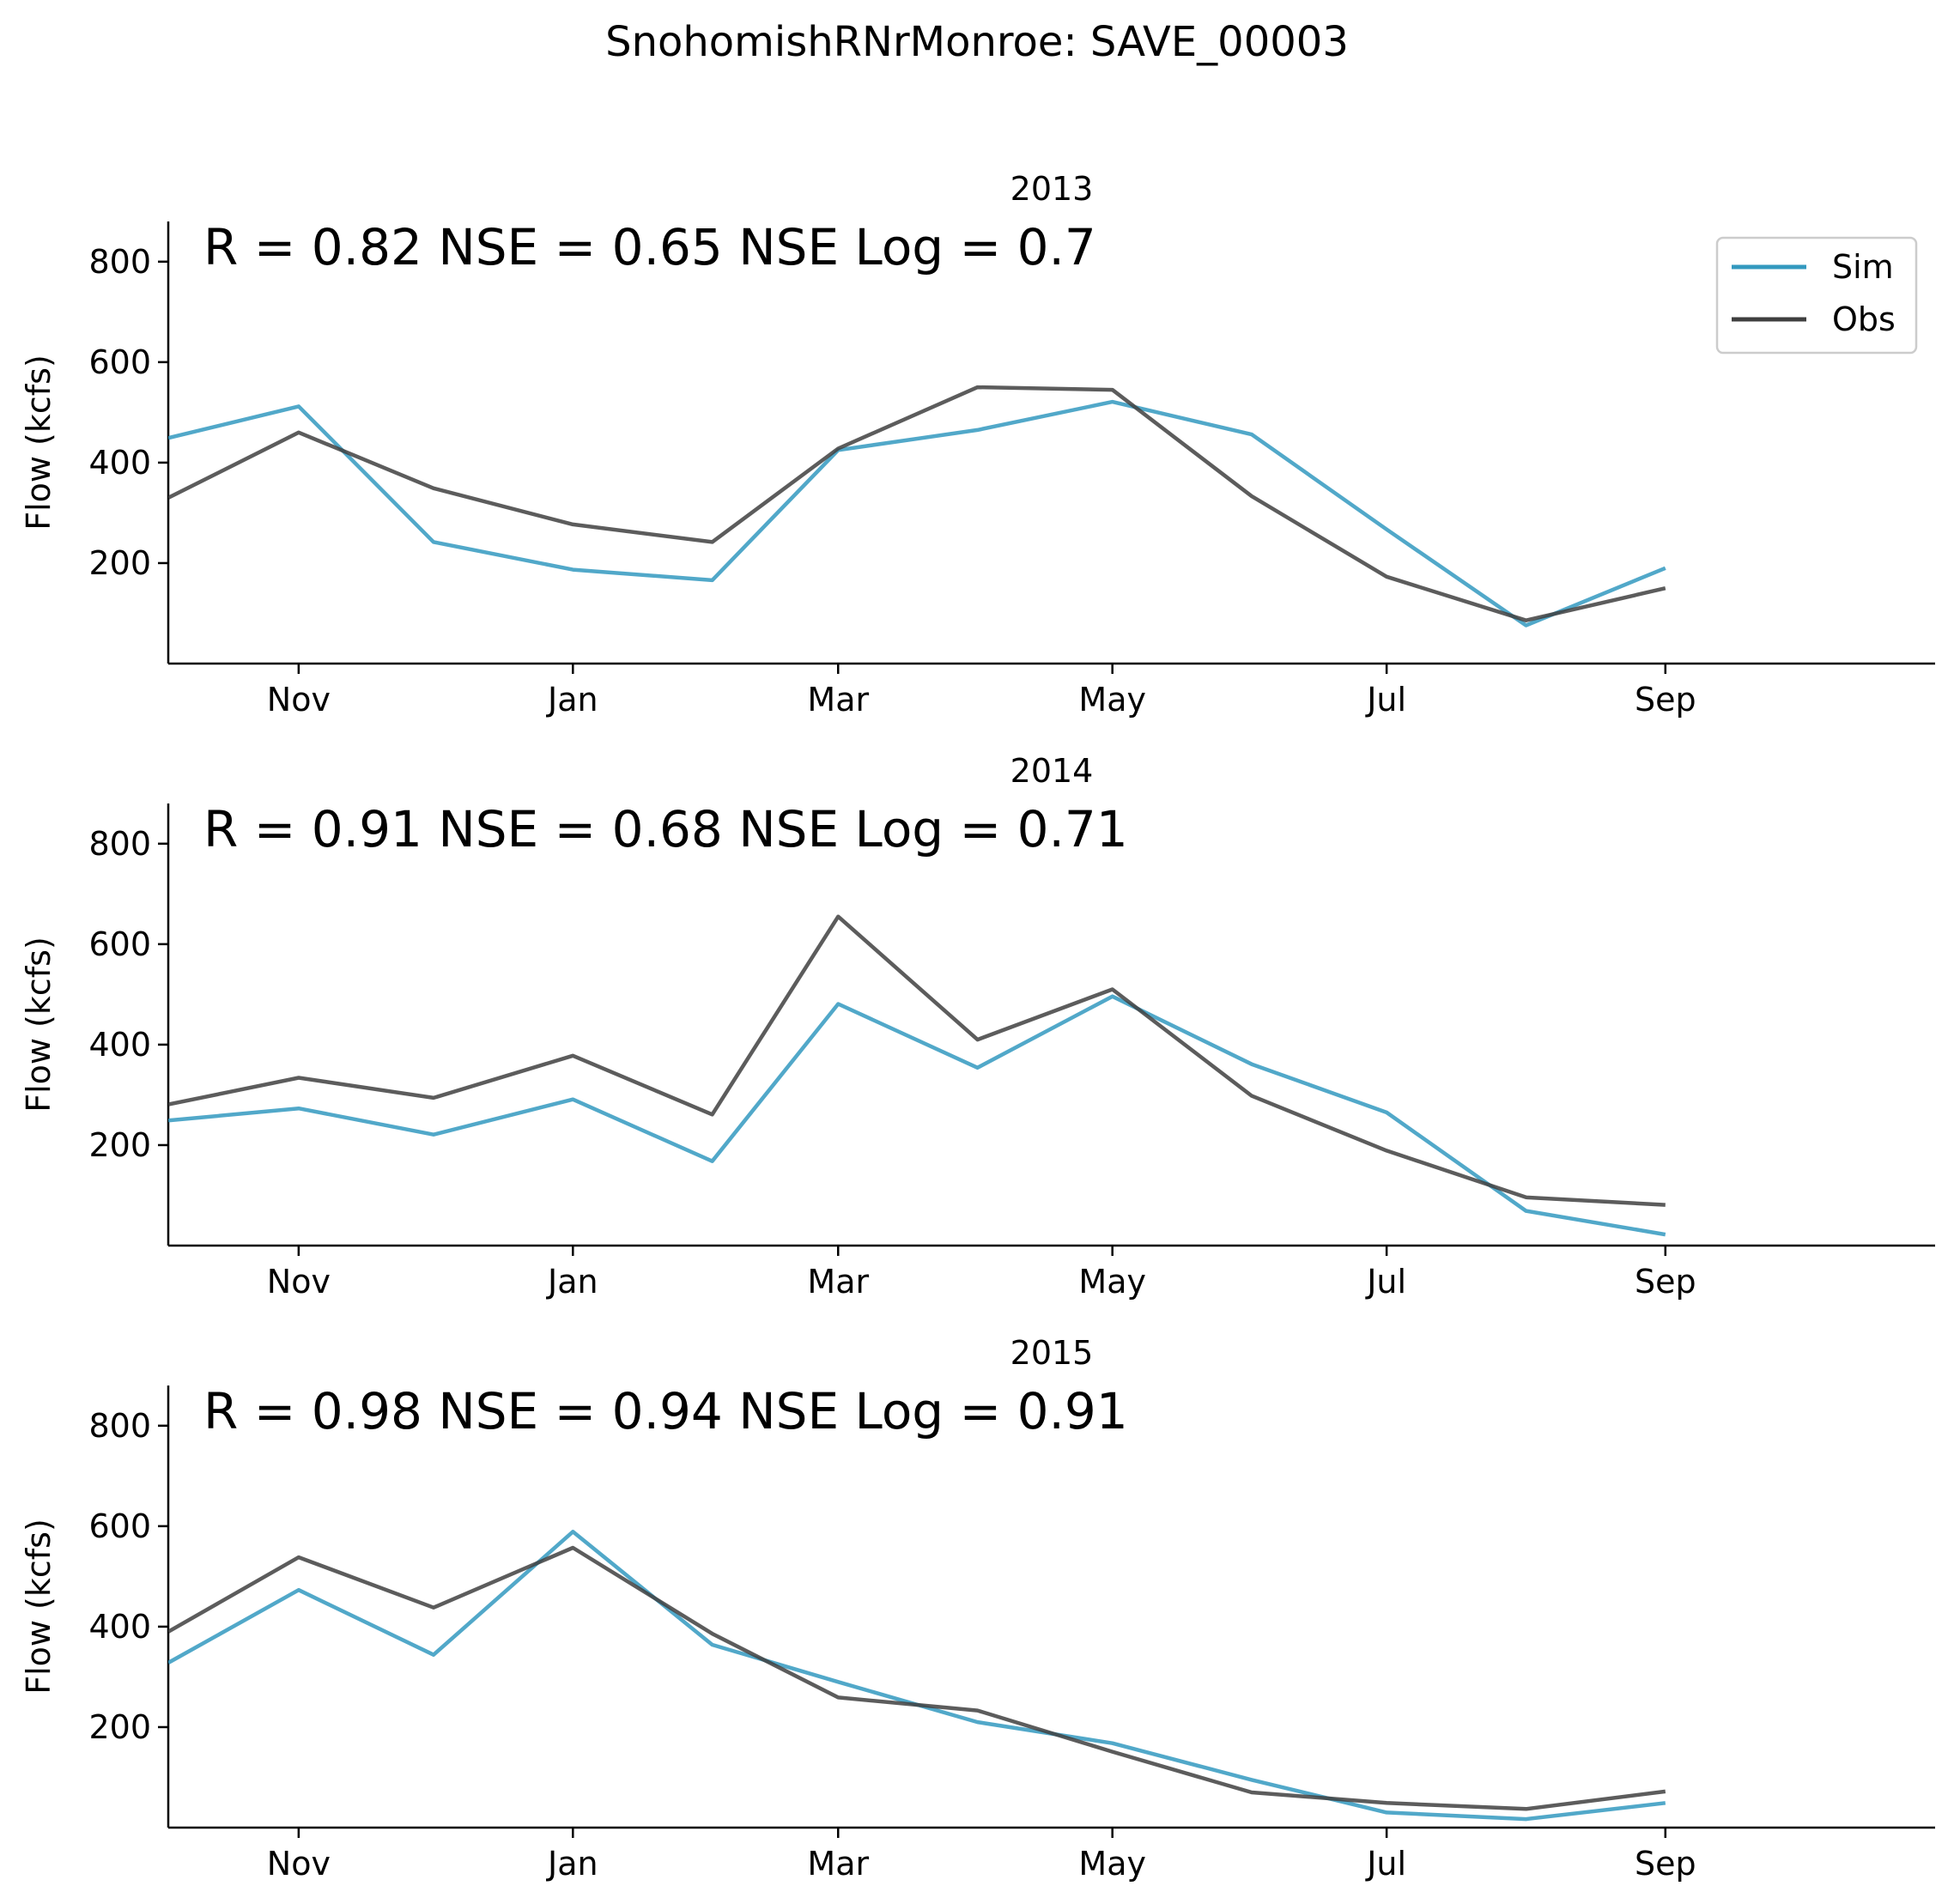 This screenshot has height=1904, width=1954. Describe the element at coordinates (977, 42) in the screenshot. I see `figure-title: SnohomishRNrMonroe: SAVE_00003` at that location.